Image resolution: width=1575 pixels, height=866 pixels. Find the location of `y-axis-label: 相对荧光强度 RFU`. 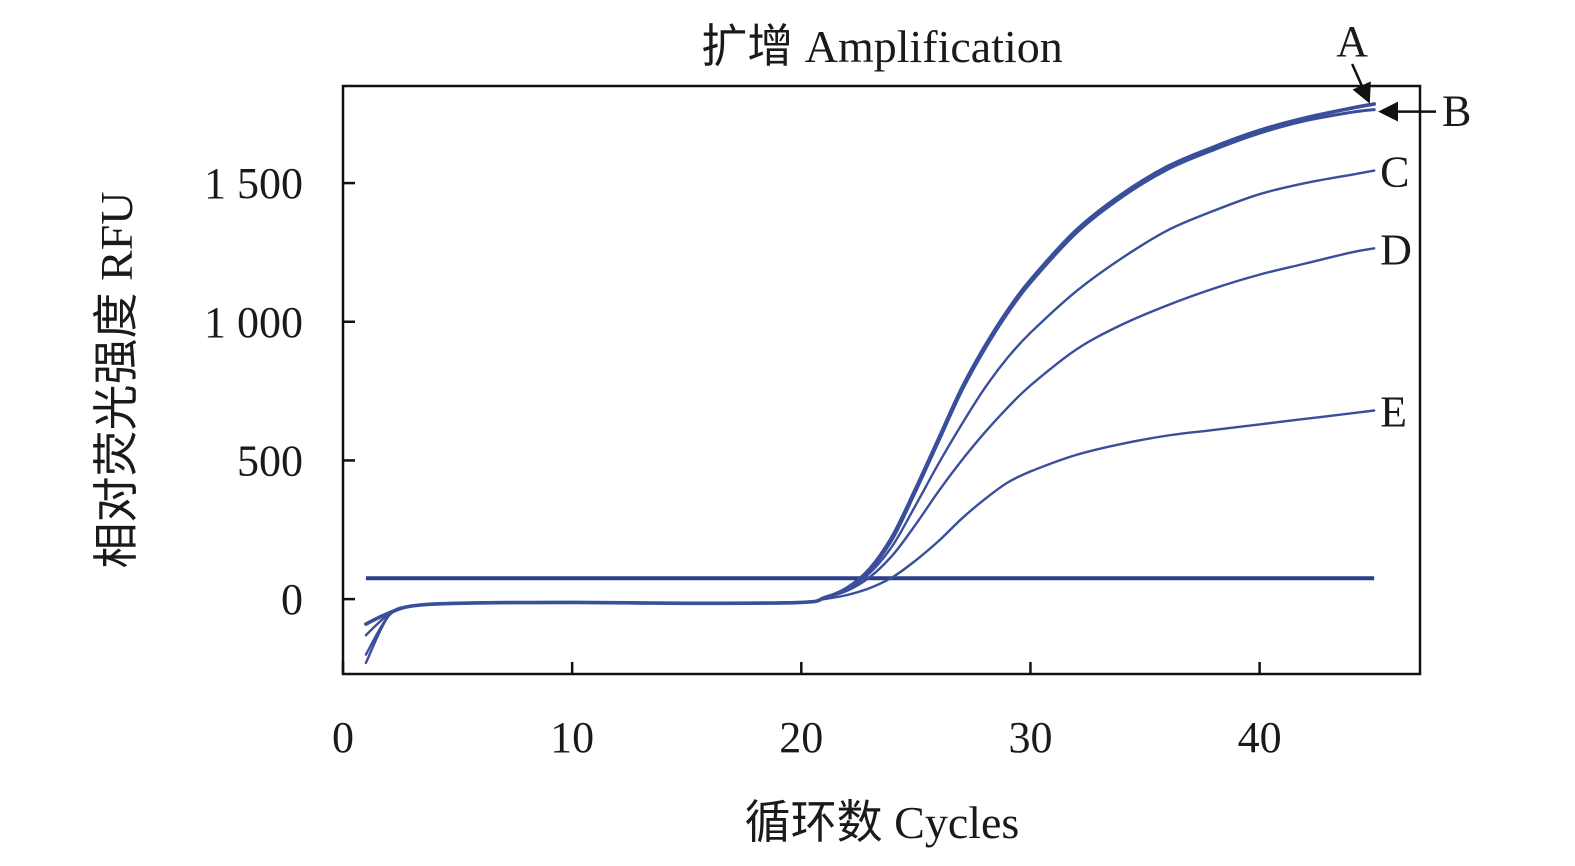

y-axis-label: 相对荧光强度 RFU is located at coordinates (116, 380).